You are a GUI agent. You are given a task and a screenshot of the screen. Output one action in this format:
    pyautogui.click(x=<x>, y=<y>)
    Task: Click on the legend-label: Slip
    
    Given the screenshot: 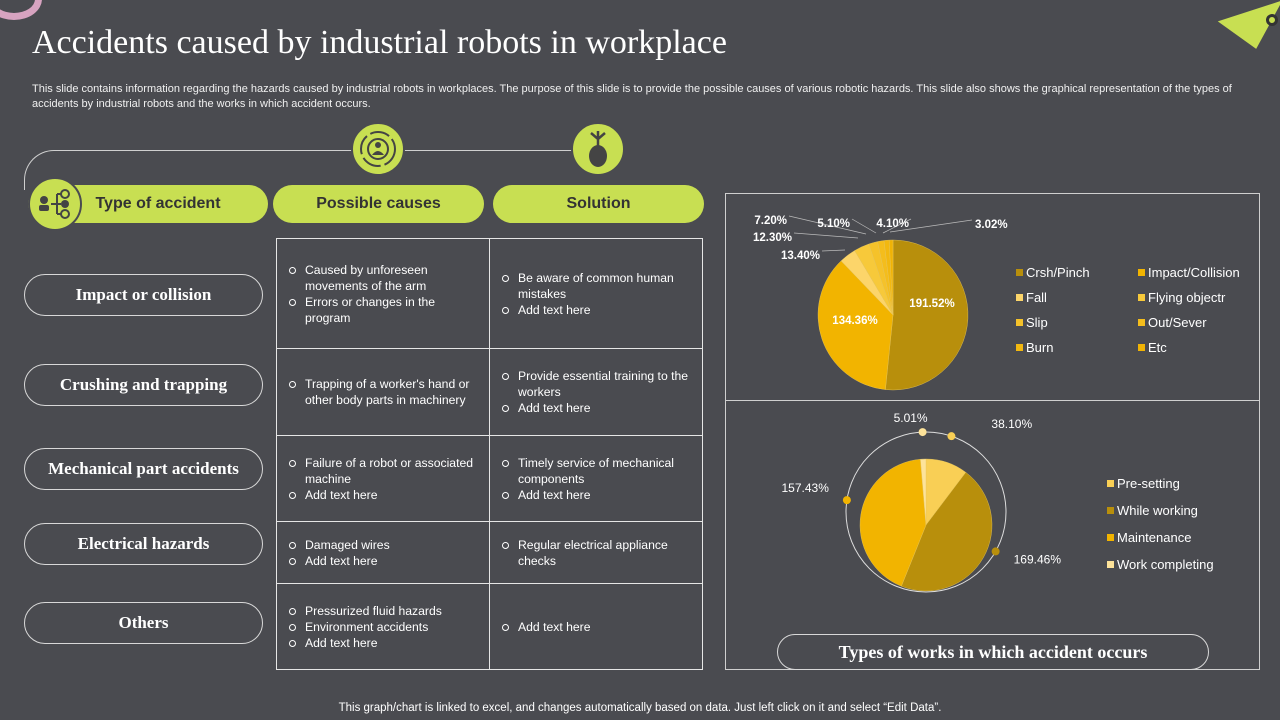 What is the action you would take?
    pyautogui.click(x=1037, y=322)
    